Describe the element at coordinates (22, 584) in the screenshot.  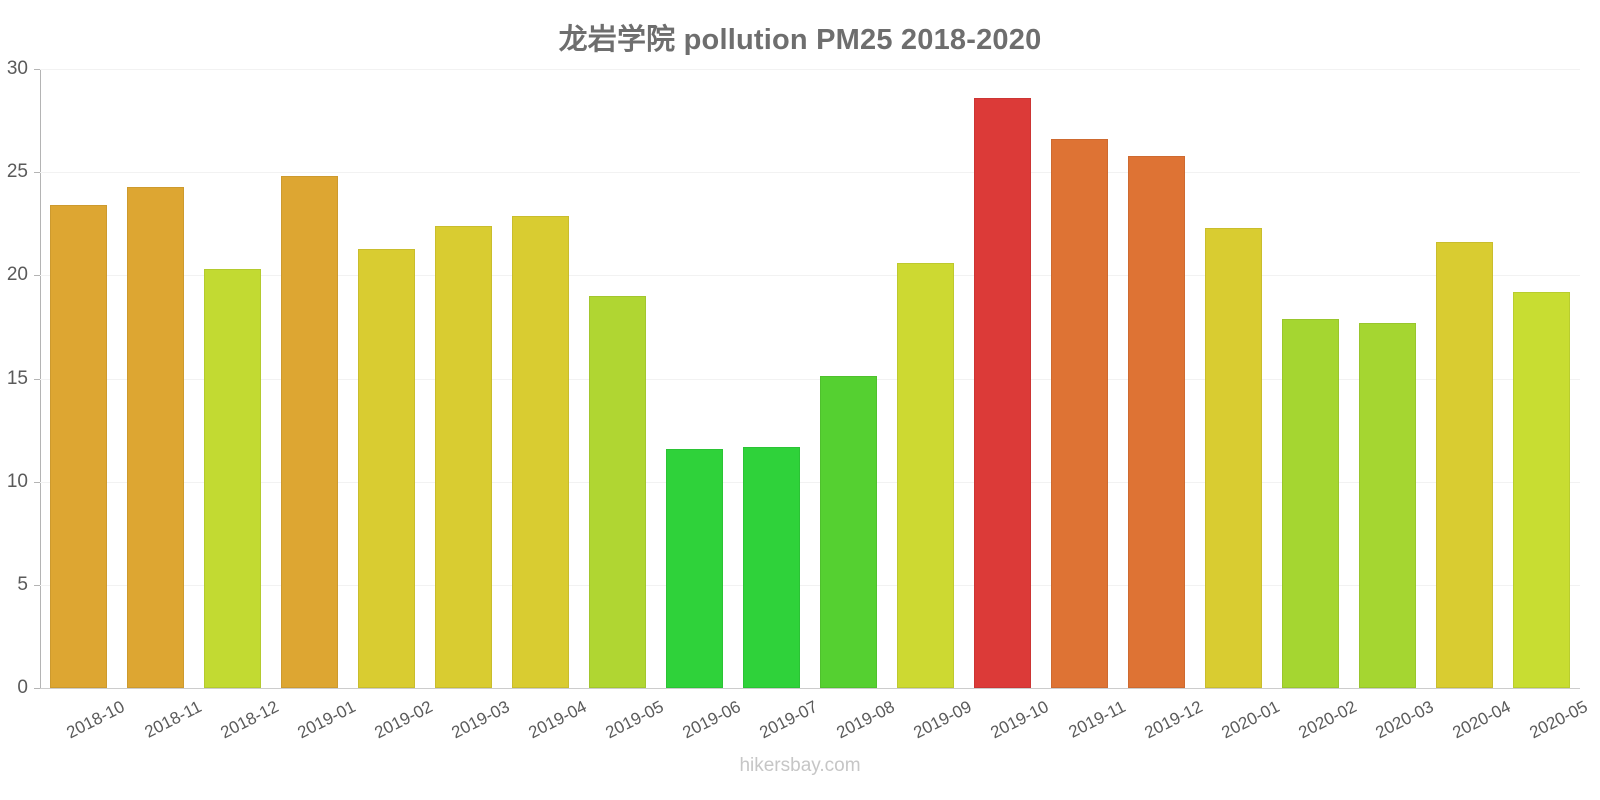
I see `y-tick-label: 5` at that location.